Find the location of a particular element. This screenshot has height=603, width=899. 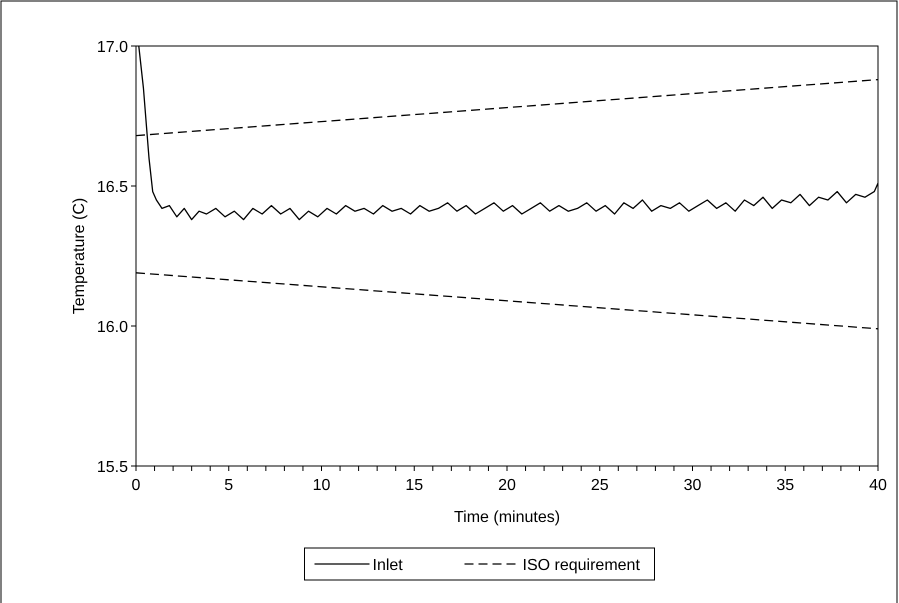

x-tick-label: 30 is located at coordinates (693, 485).